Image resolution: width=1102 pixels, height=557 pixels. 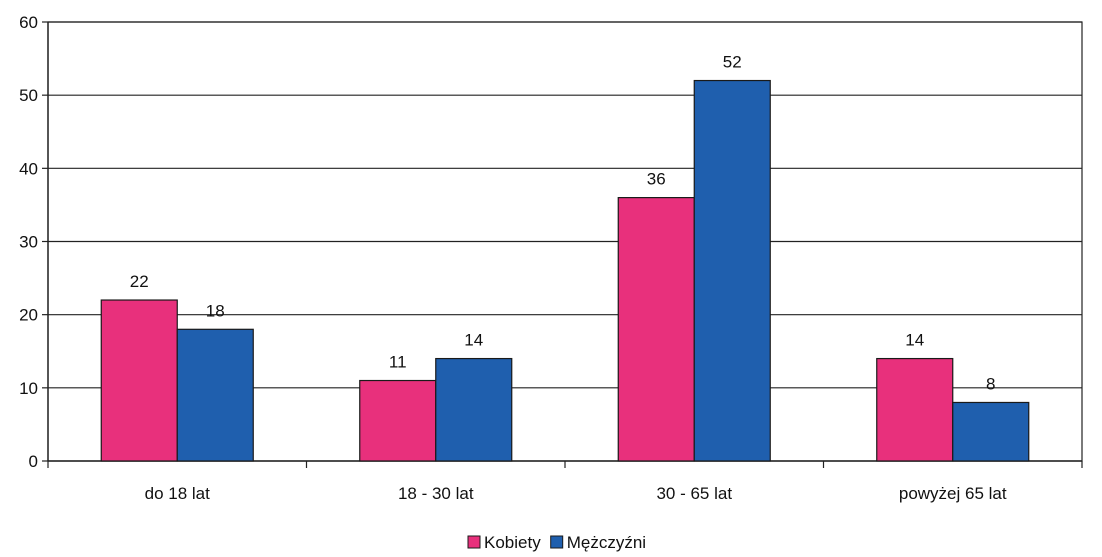 I want to click on y-tick-label: 60, so click(x=28, y=22).